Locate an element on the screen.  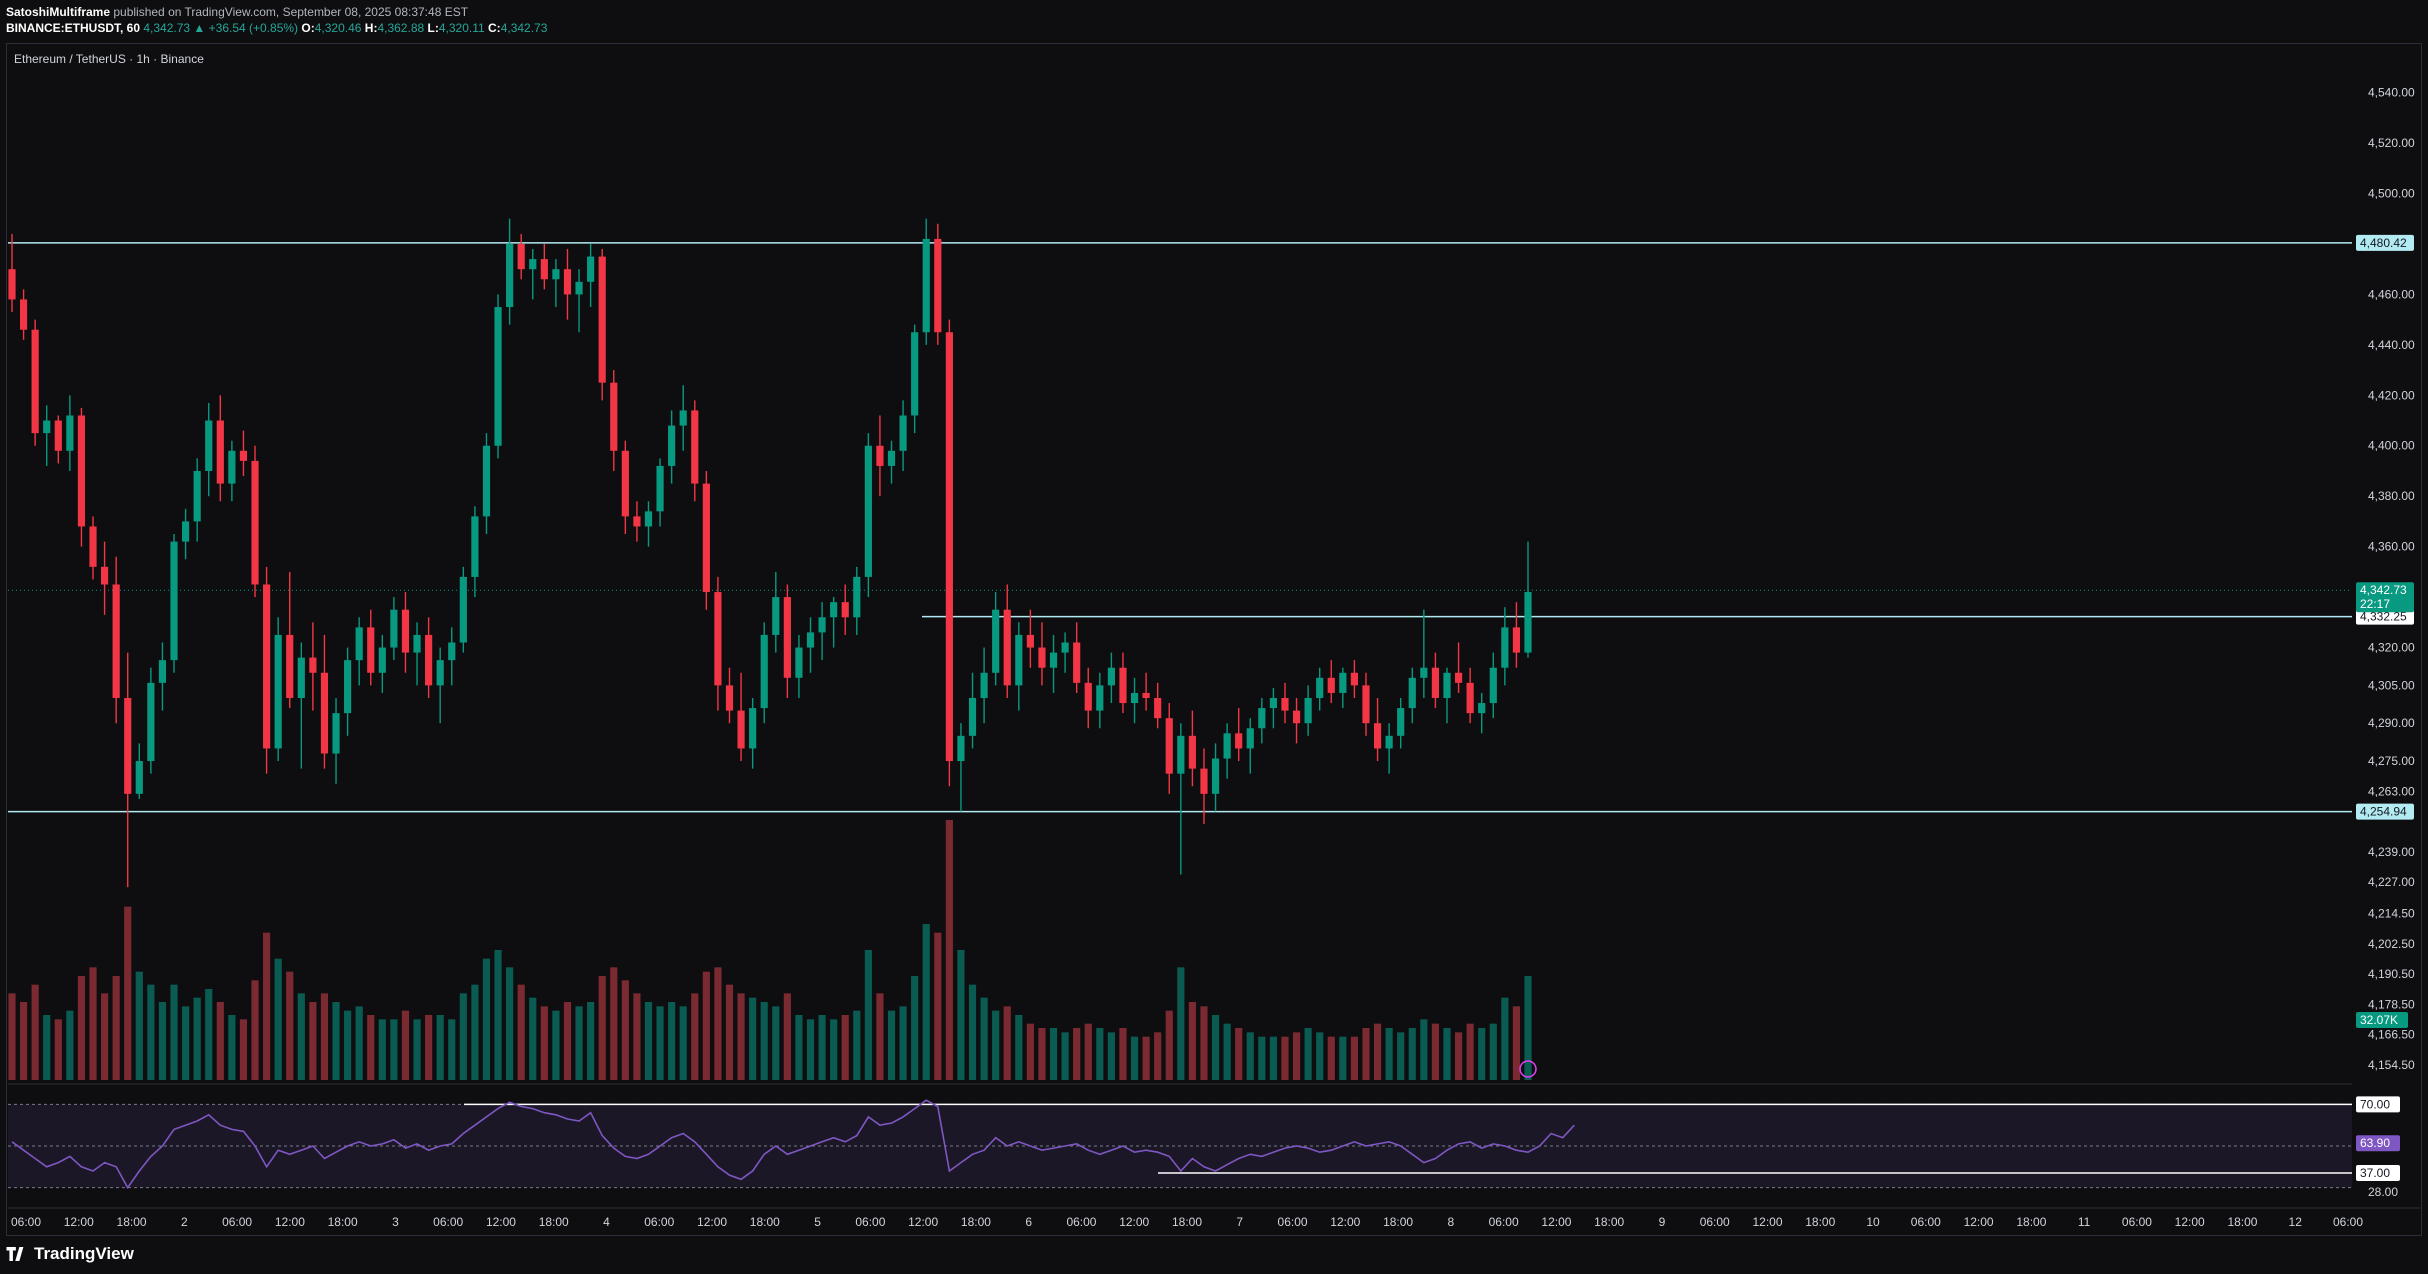
footer-brand: TradingView is located at coordinates (70, 1254).